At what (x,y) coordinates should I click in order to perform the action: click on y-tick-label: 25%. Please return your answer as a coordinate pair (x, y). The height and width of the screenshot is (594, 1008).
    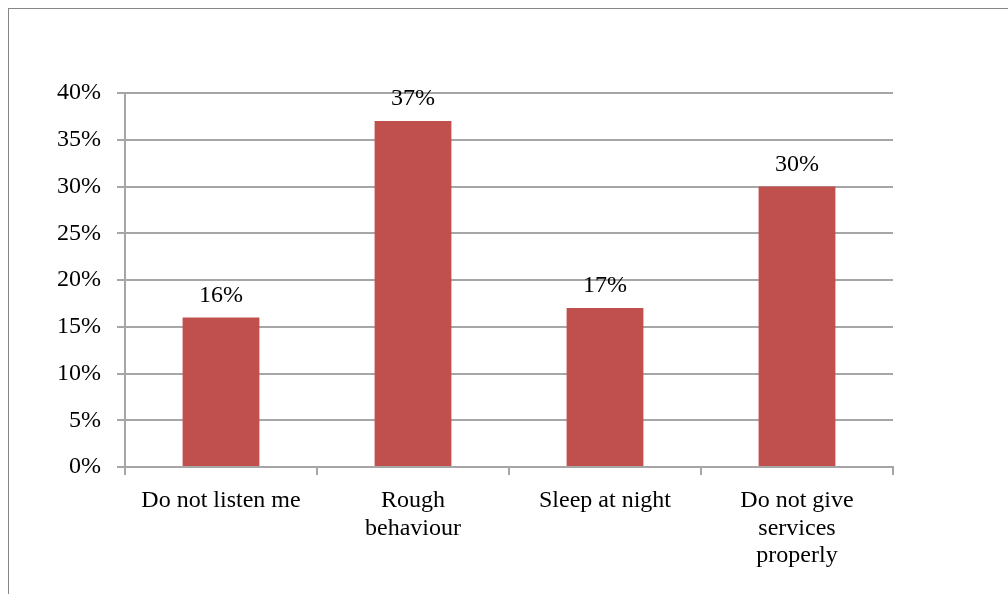
    Looking at the image, I should click on (79, 231).